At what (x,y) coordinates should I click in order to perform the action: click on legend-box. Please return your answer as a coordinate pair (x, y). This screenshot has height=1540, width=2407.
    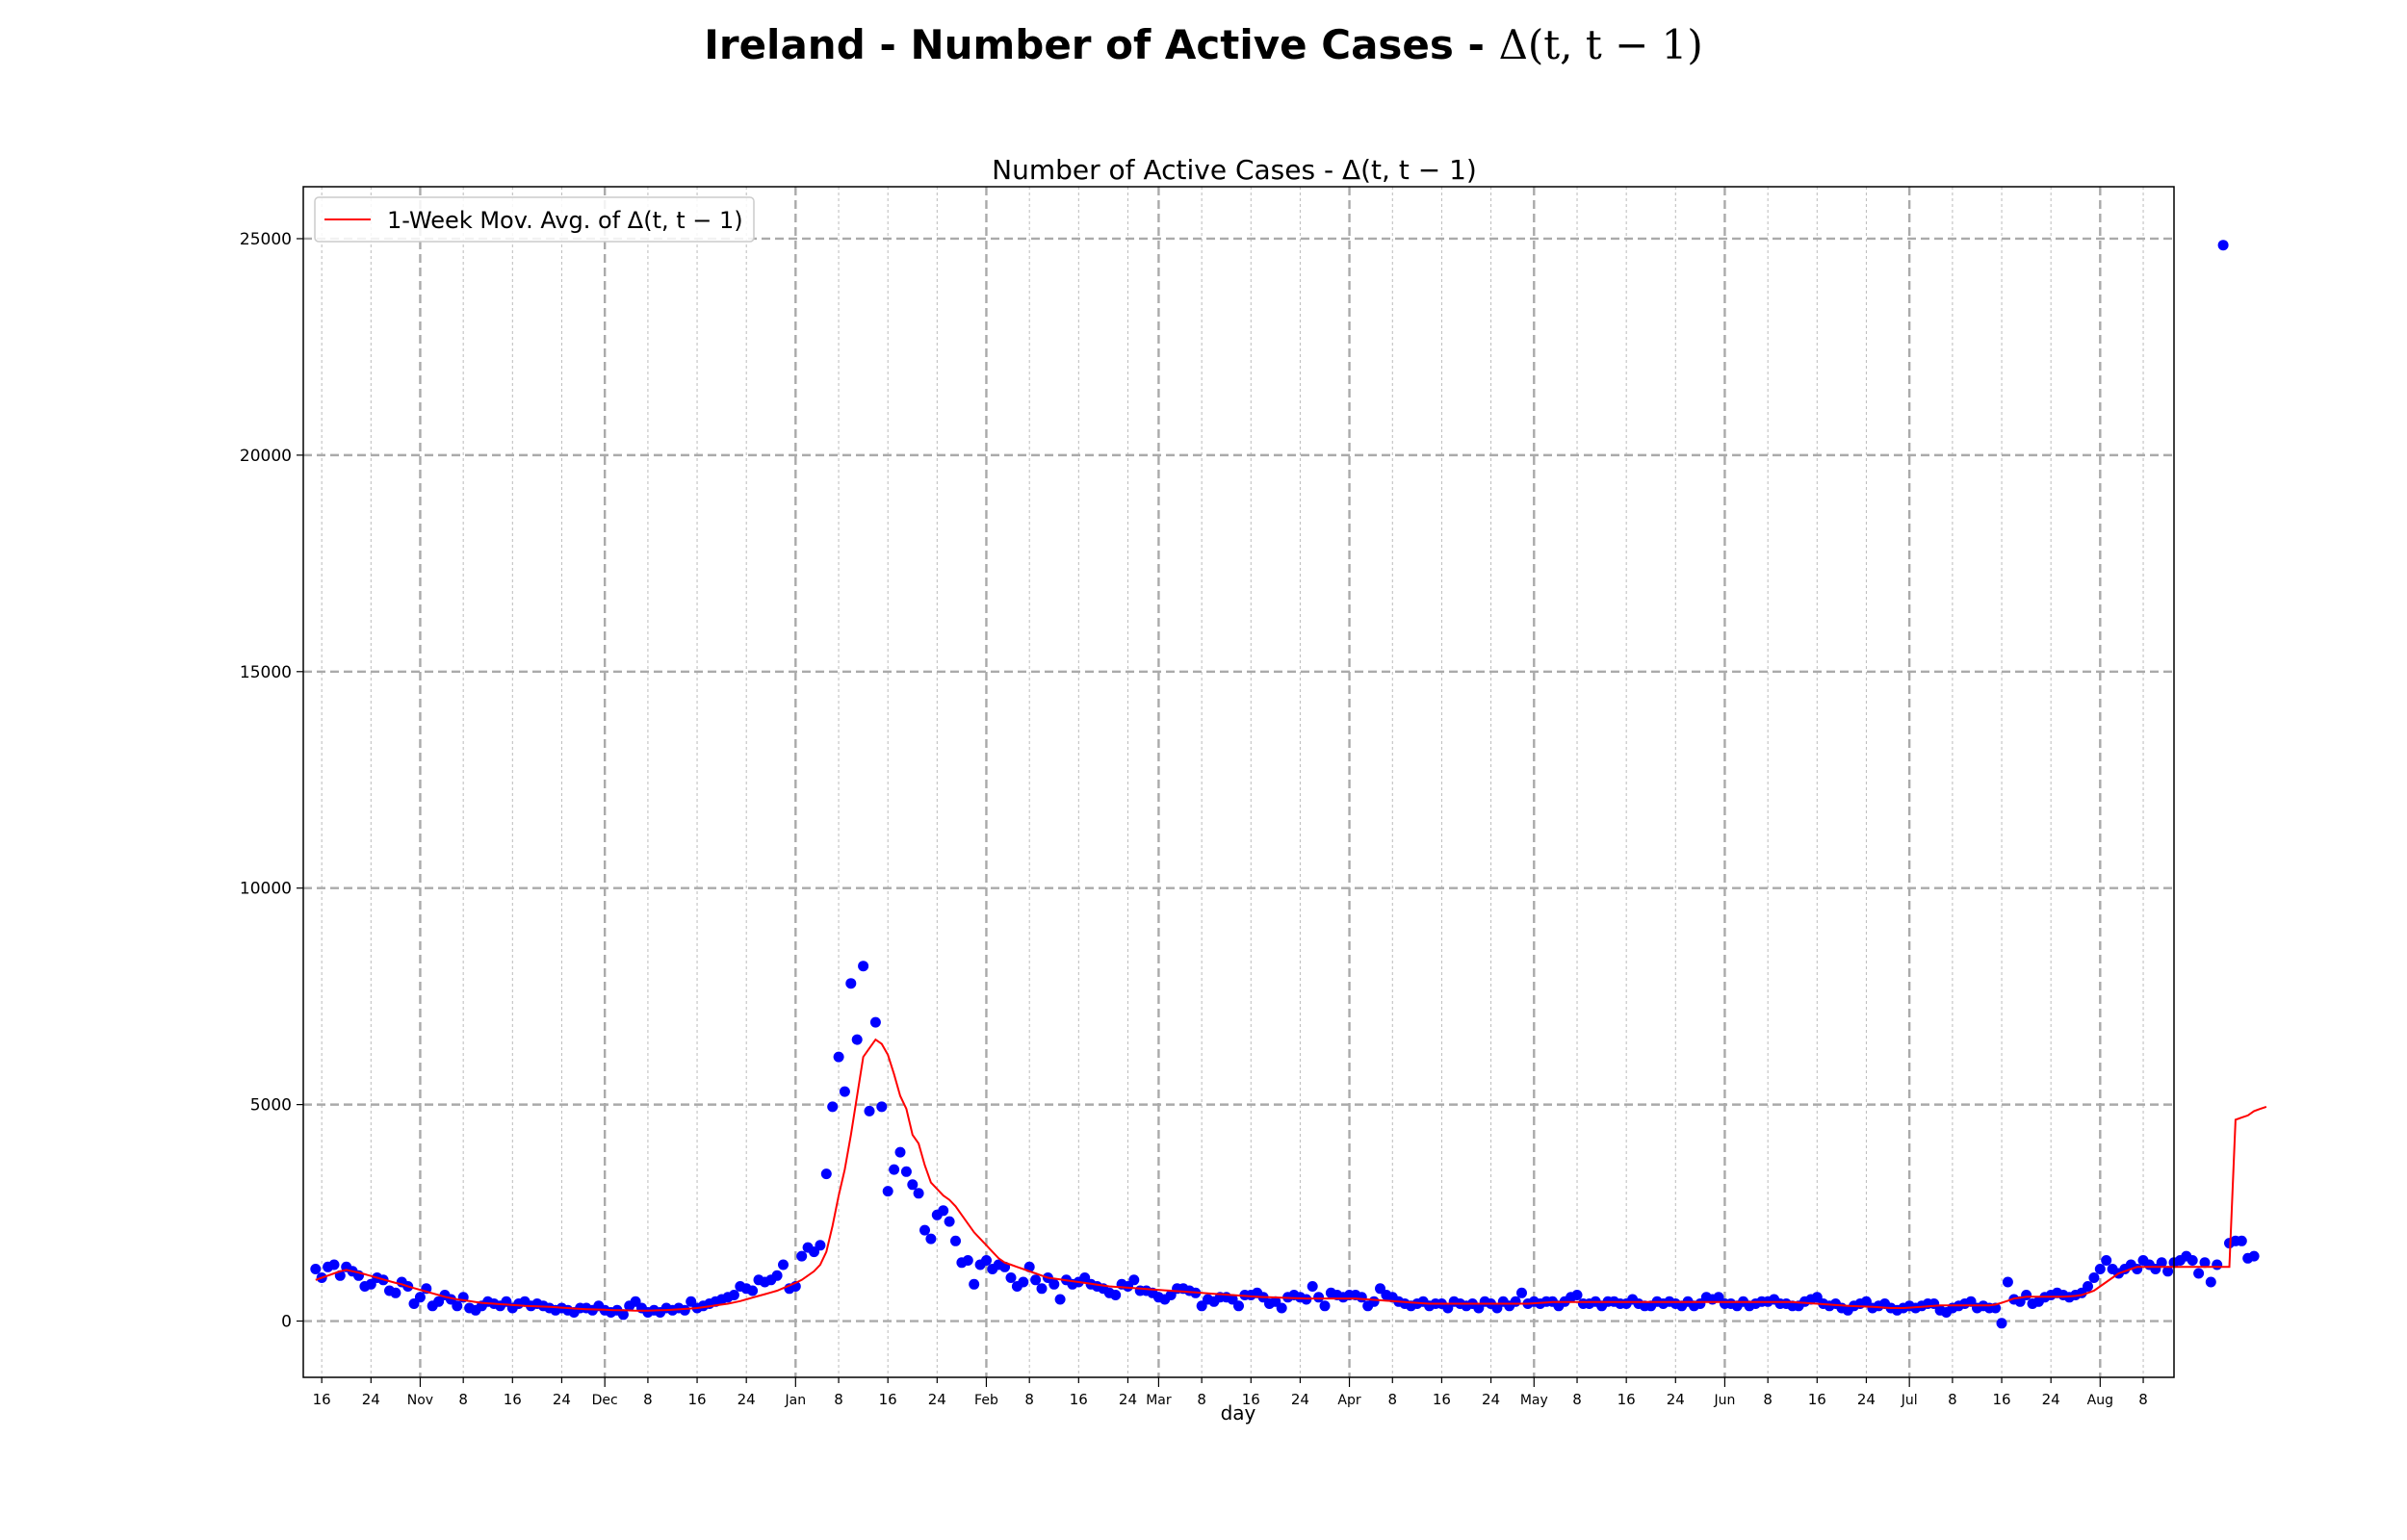
    Looking at the image, I should click on (534, 219).